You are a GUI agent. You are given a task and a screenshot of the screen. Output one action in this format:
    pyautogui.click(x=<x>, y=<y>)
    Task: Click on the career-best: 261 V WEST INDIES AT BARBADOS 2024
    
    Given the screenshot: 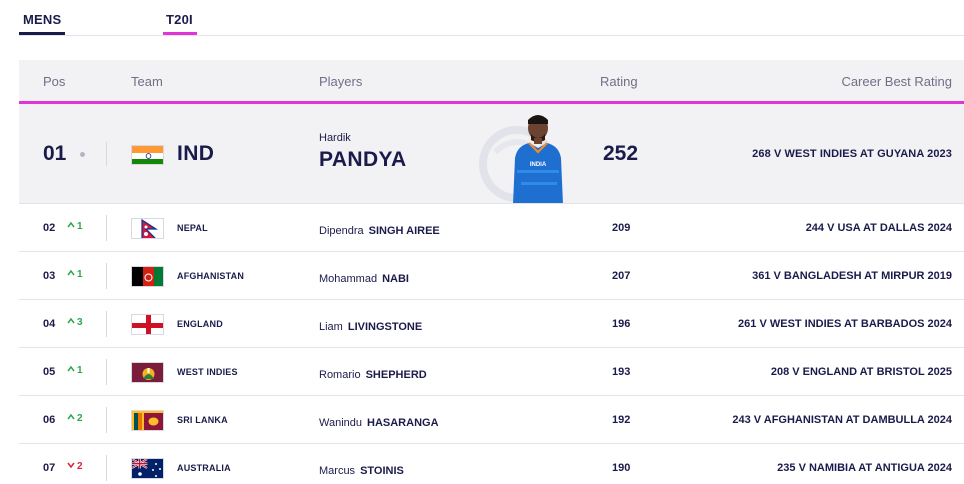 What is the action you would take?
    pyautogui.click(x=845, y=324)
    